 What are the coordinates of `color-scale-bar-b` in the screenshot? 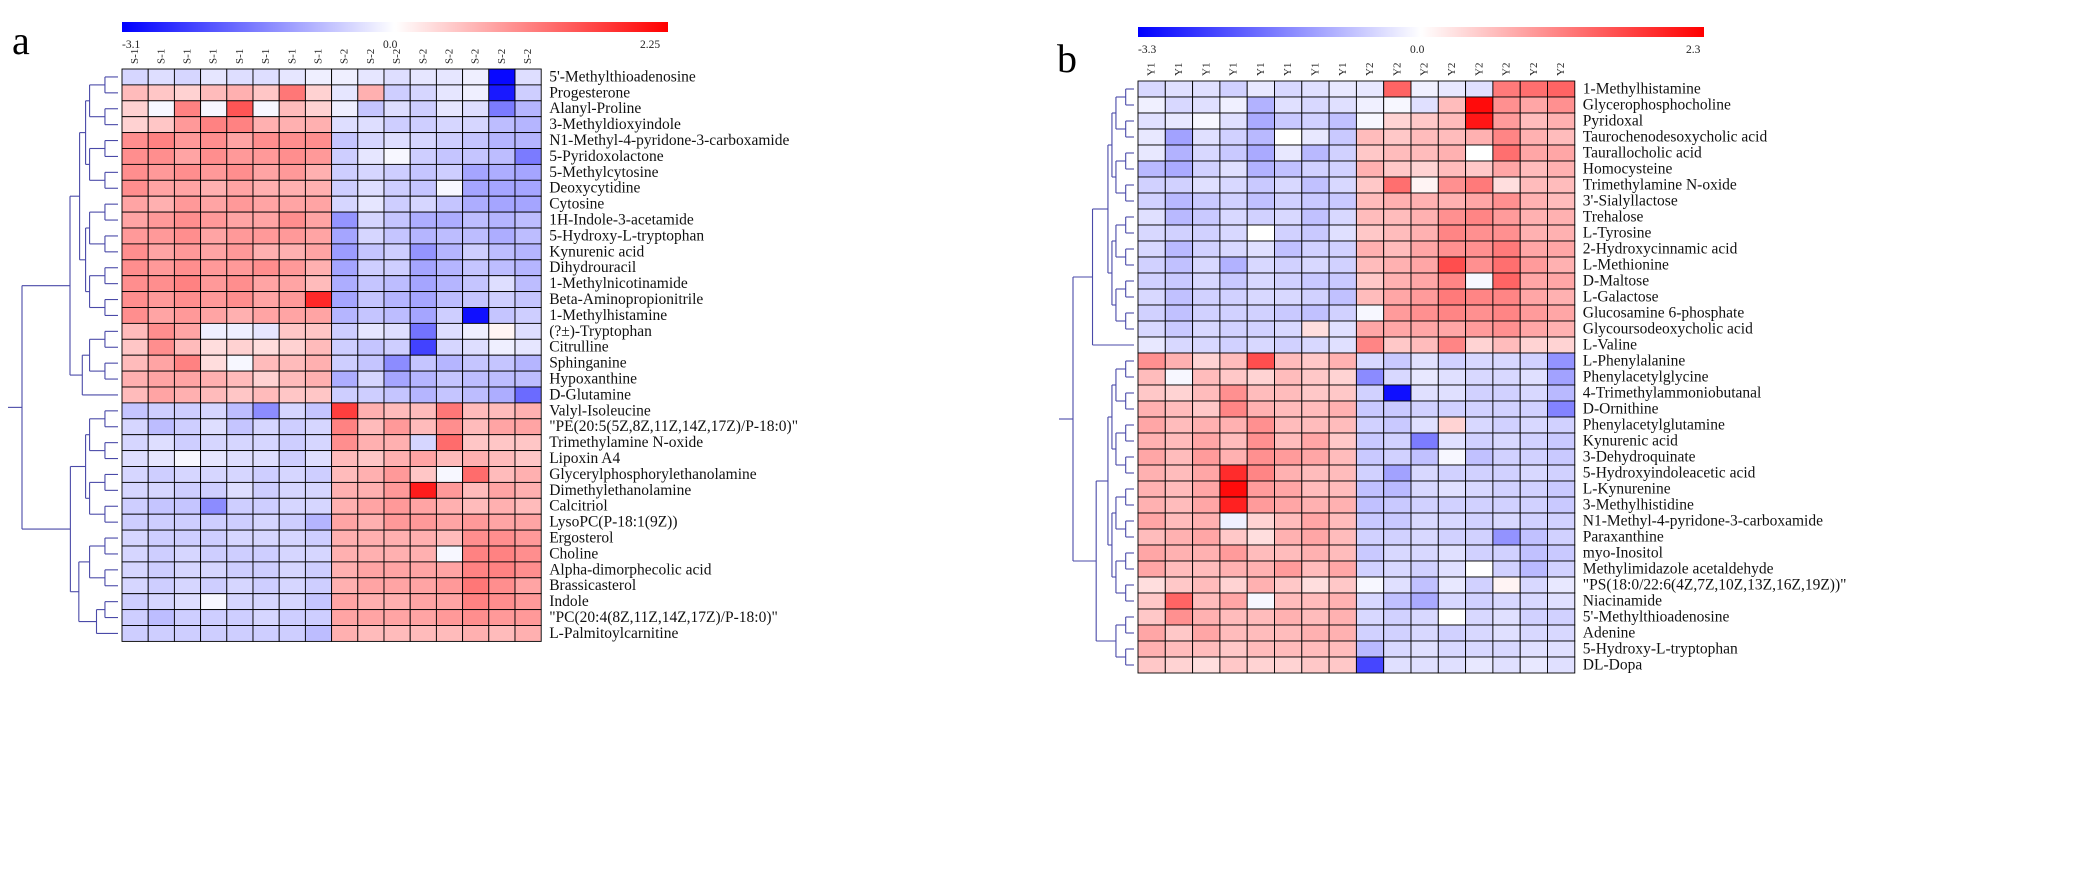 It's located at (1421, 32).